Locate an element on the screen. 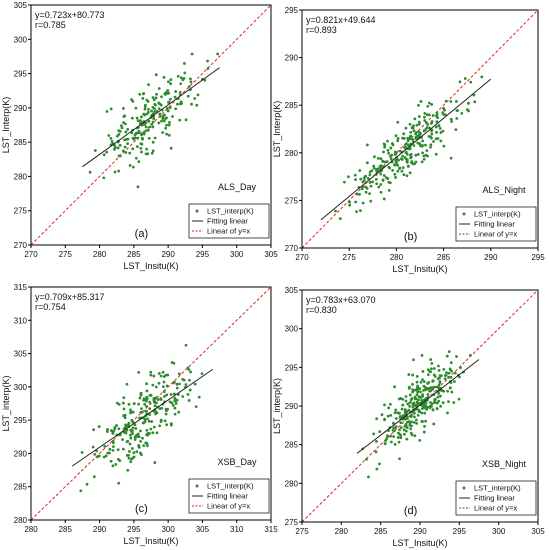 This screenshot has width=549, height=550. y-tick-label: 270 is located at coordinates (21, 245).